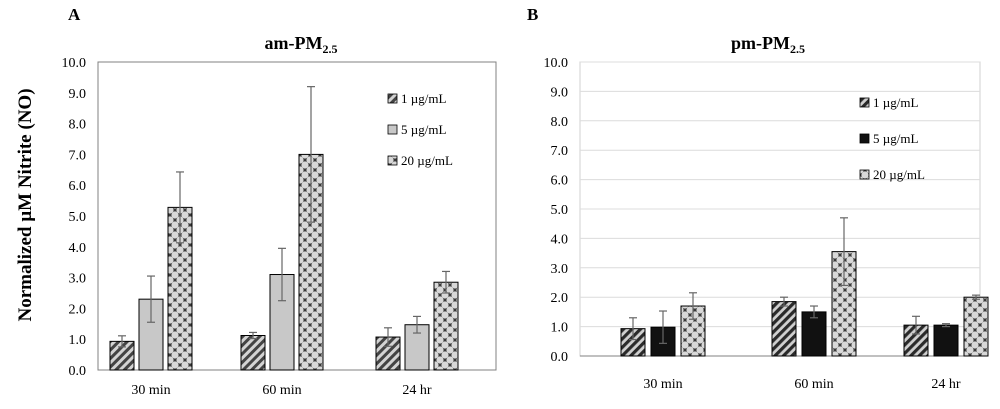 Image resolution: width=1000 pixels, height=409 pixels. What do you see at coordinates (423, 129) in the screenshot?
I see `panel-a-legend-label: 5 µg/mL` at bounding box center [423, 129].